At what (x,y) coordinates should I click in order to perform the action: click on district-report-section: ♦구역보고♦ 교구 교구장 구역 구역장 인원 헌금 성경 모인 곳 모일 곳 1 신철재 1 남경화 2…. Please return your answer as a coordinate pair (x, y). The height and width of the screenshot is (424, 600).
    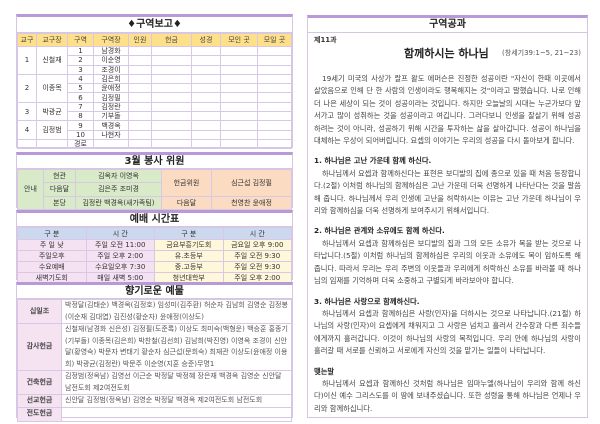
    Looking at the image, I should click on (154, 82).